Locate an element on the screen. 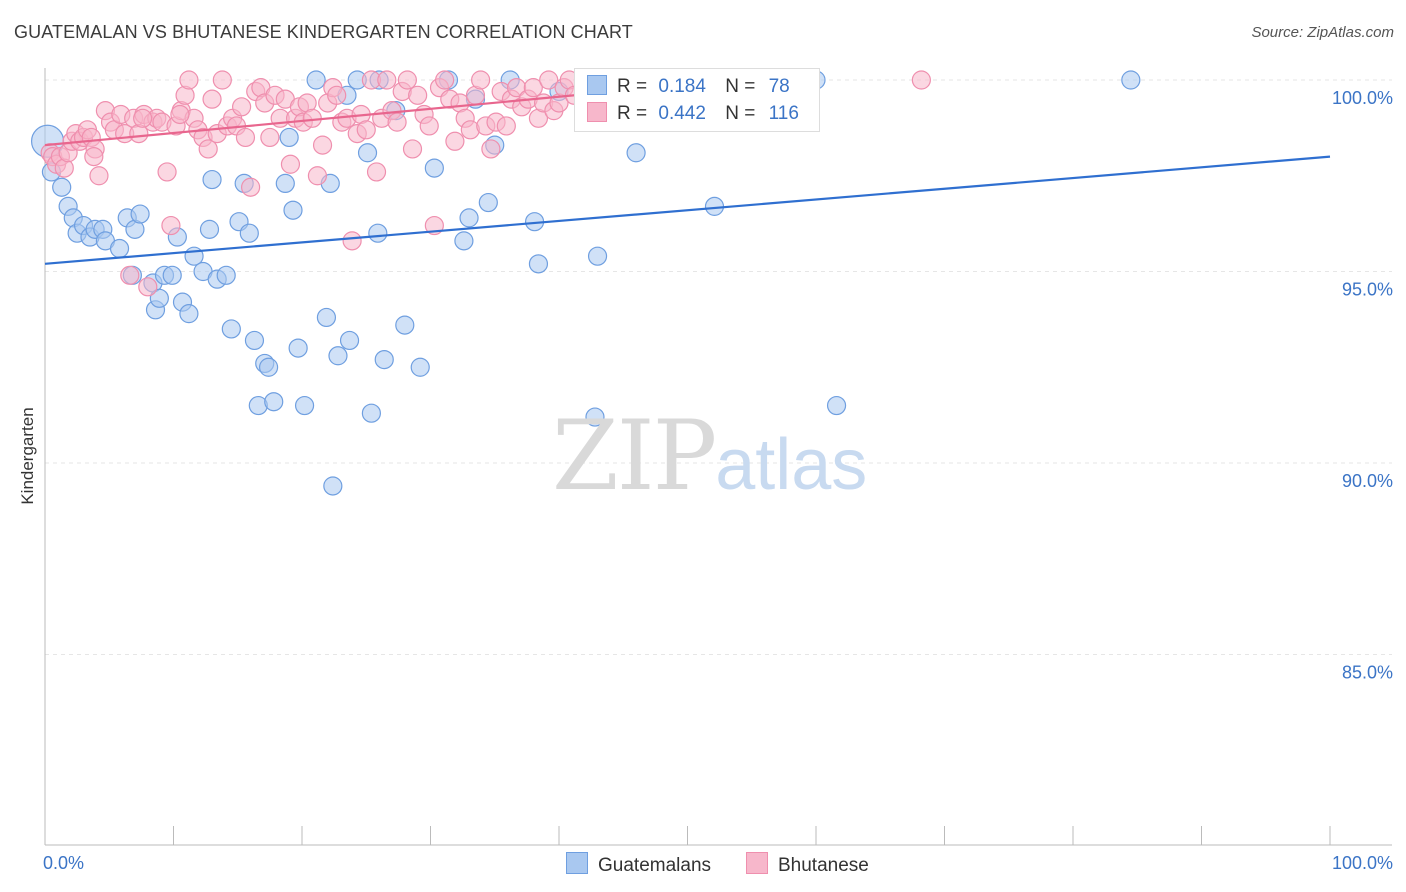 This screenshot has width=1406, height=892. legend-r-value: 0.442 is located at coordinates (682, 113).